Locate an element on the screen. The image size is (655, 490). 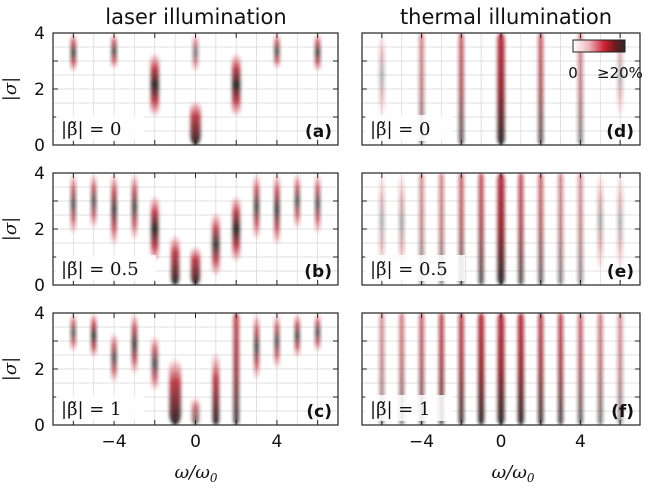
x-axis-label-left-text: ω/ω is located at coordinates (192, 472).